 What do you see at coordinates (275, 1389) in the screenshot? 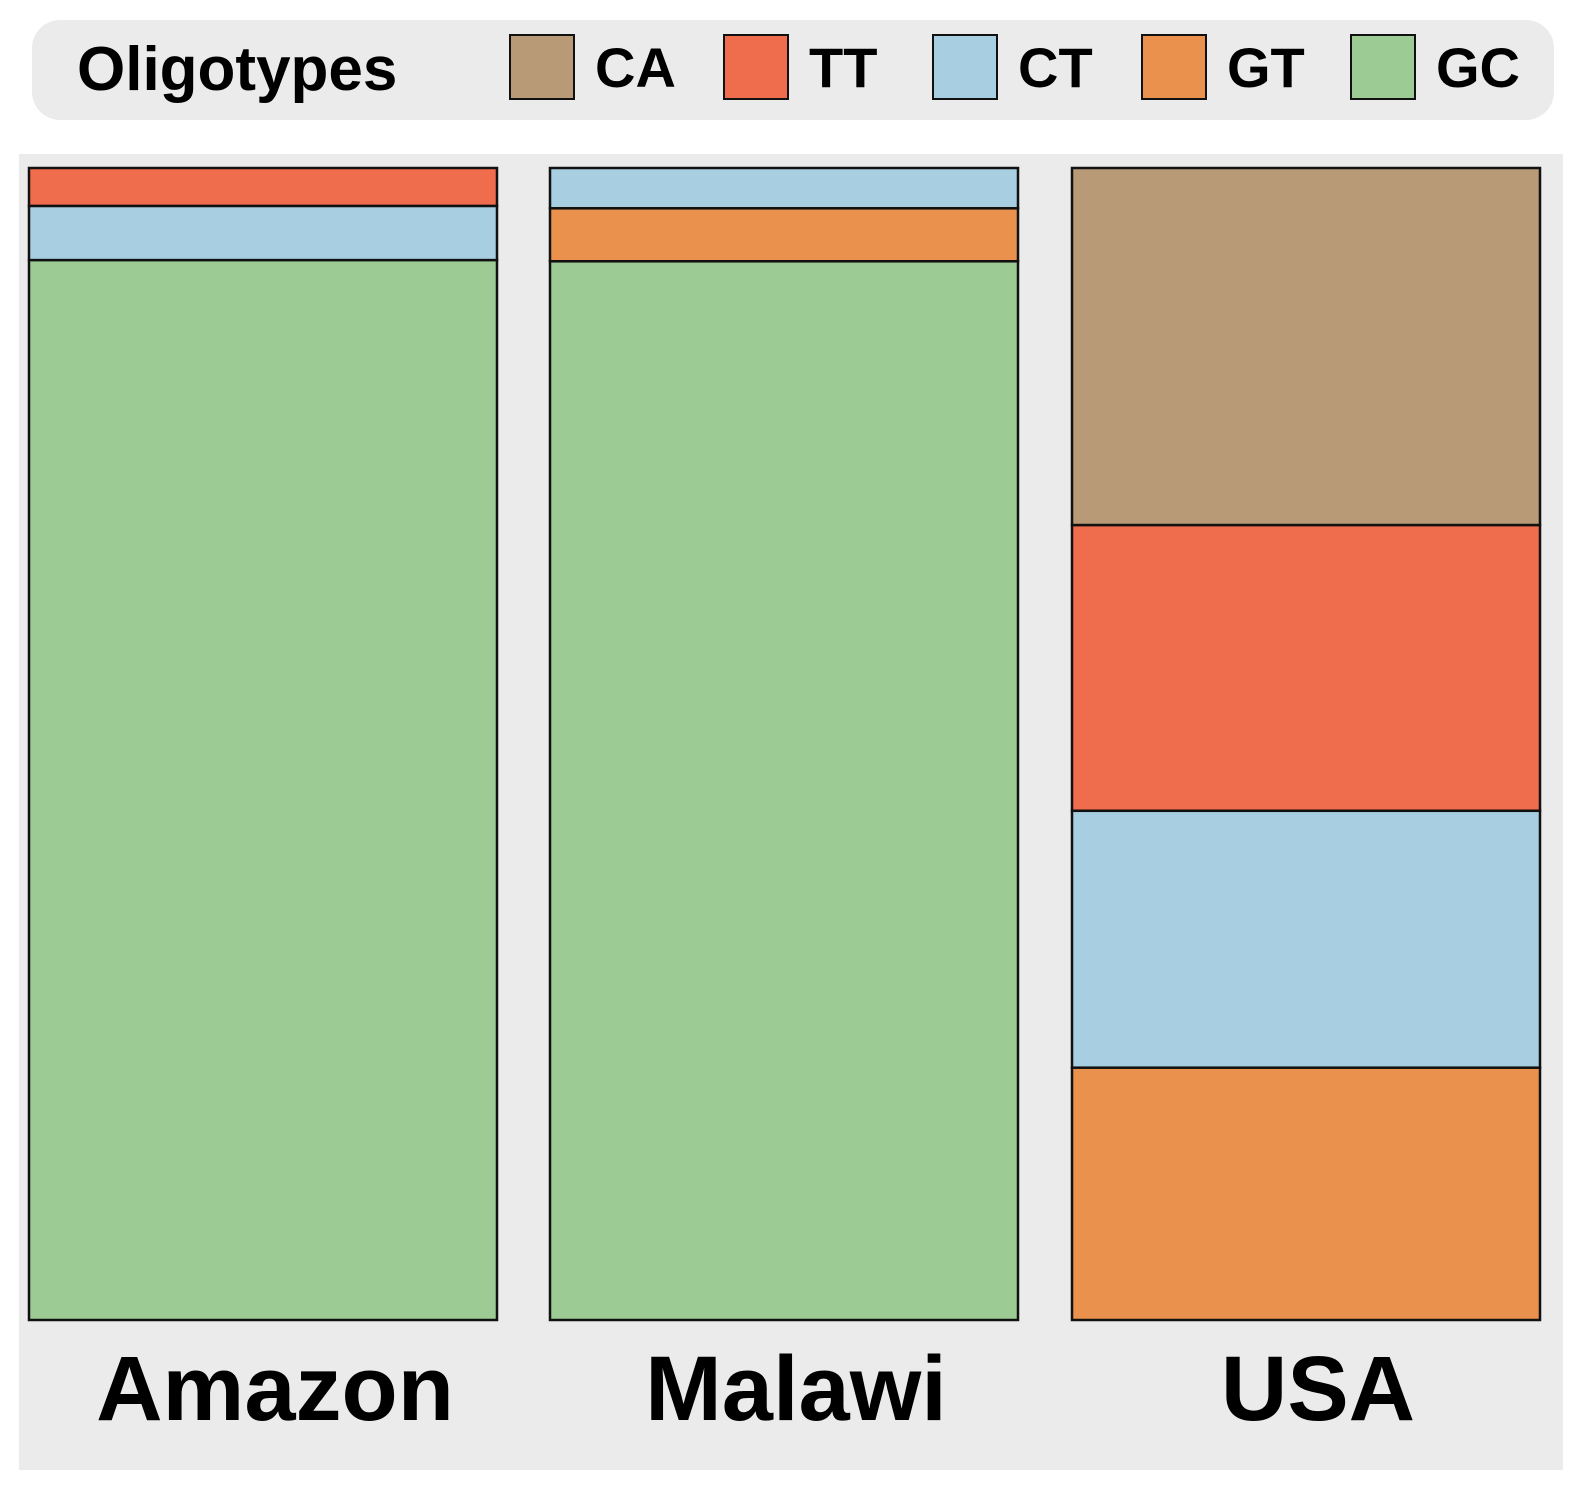
I see `category-label-amazon: Amazon` at bounding box center [275, 1389].